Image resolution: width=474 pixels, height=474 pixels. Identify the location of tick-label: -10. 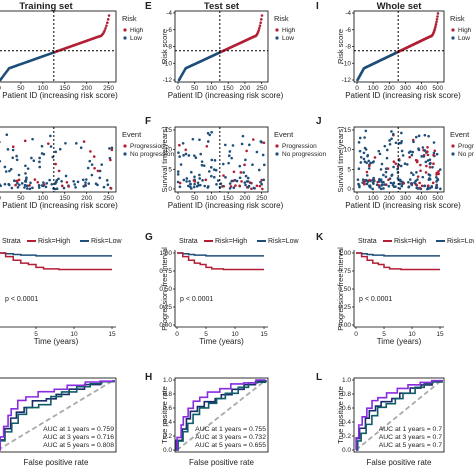
(168, 63).